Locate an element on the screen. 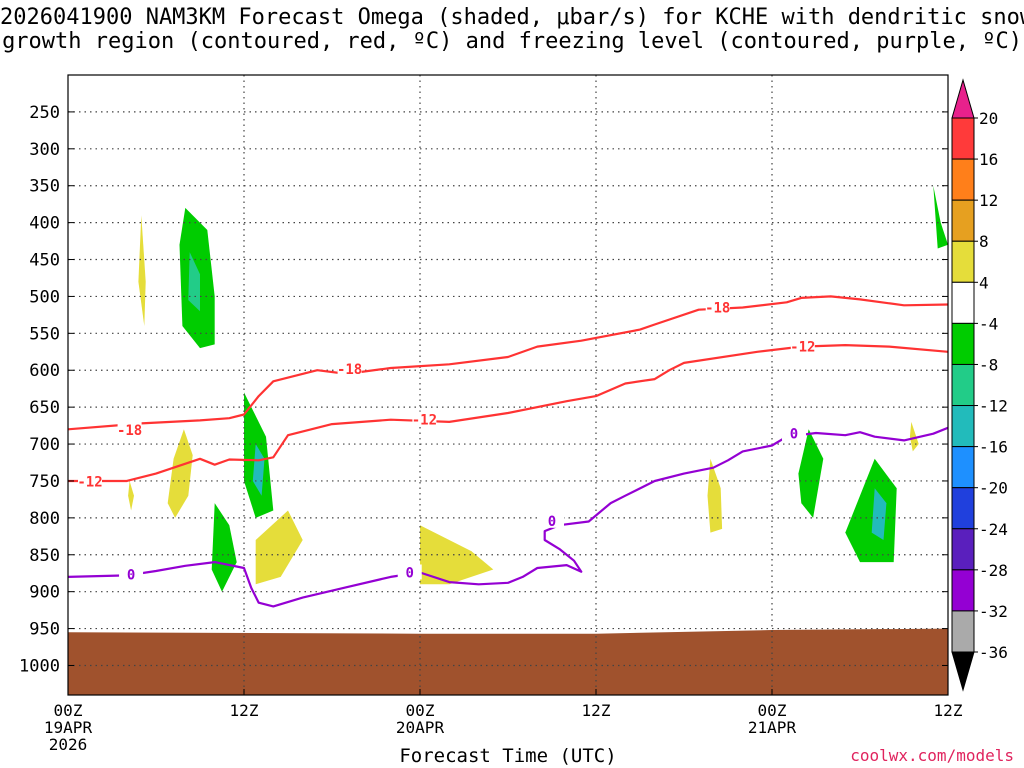 The height and width of the screenshot is (768, 1024). contour-label-2-0: 0 is located at coordinates (131, 576).